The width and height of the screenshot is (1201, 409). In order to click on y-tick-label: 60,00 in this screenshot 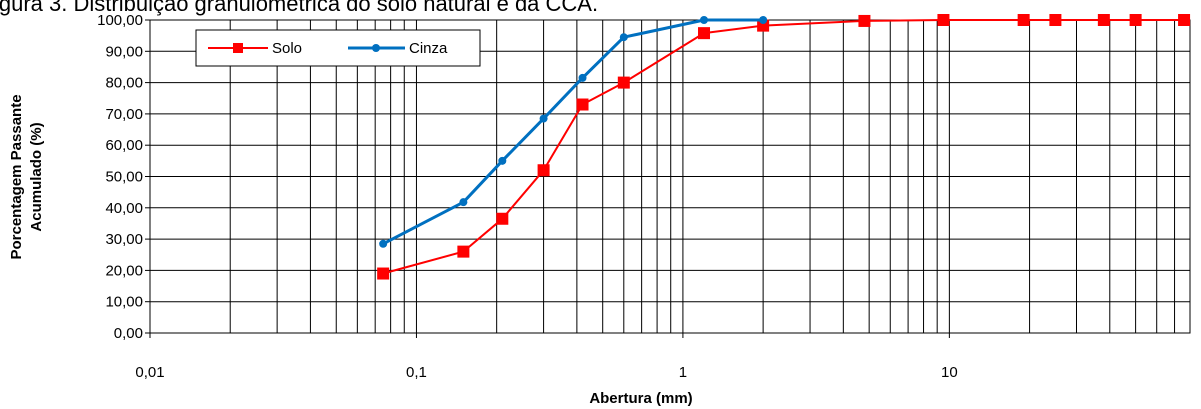, I will do `click(124, 145)`.